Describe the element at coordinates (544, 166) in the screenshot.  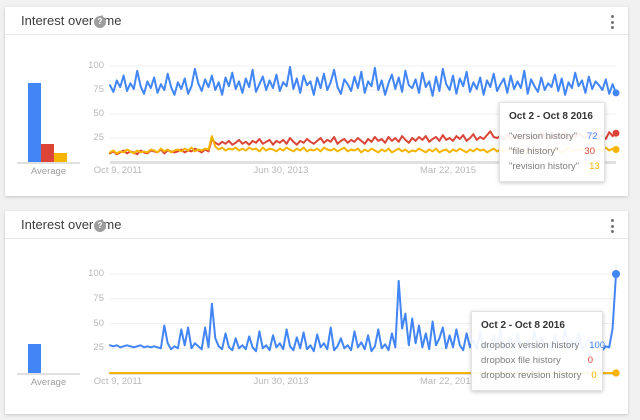
I see `tooltip-term-label: "revision history"` at that location.